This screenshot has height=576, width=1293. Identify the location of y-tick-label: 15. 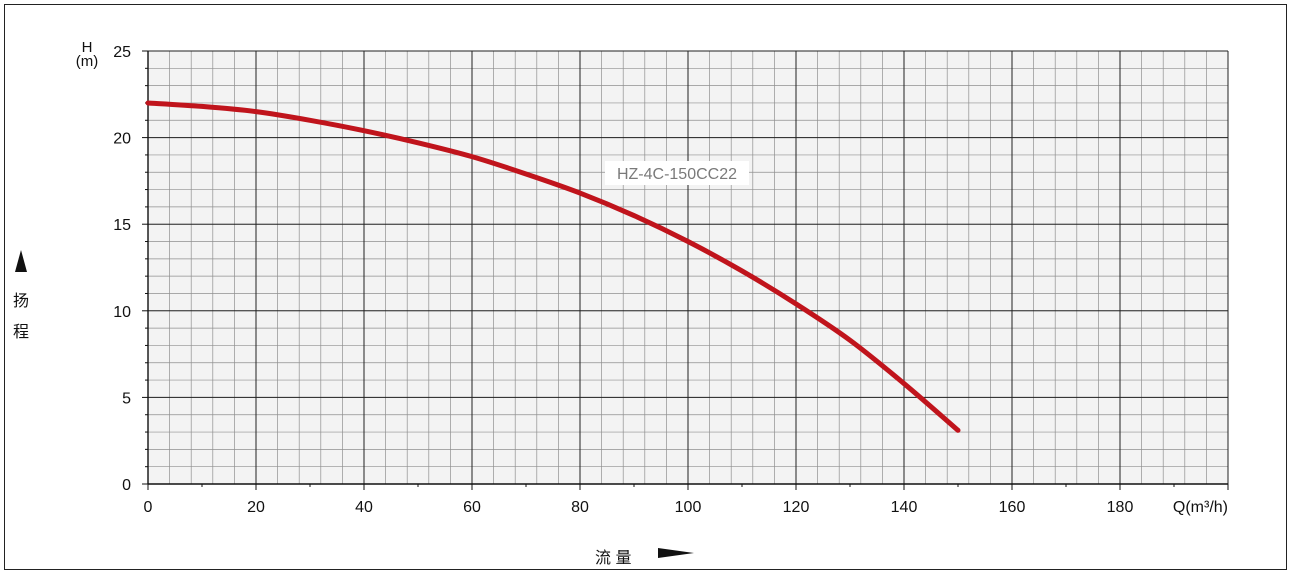
(122, 225).